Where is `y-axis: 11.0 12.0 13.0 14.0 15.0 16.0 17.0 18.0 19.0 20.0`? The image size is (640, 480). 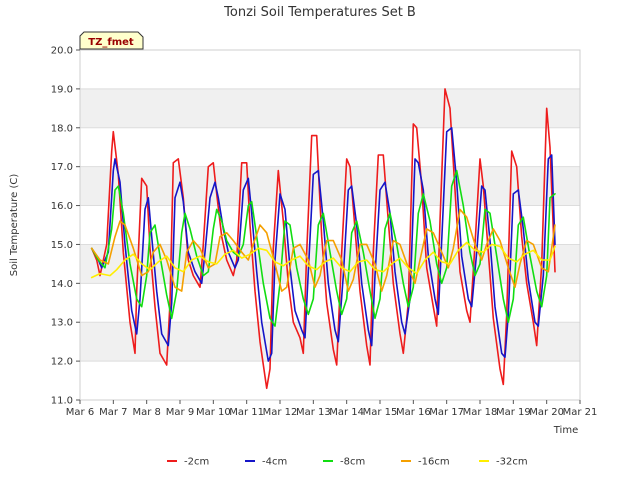 y-axis: 11.0 12.0 13.0 14.0 15.0 16.0 17.0 18.0 19.0 20.0 is located at coordinates (65, 226).